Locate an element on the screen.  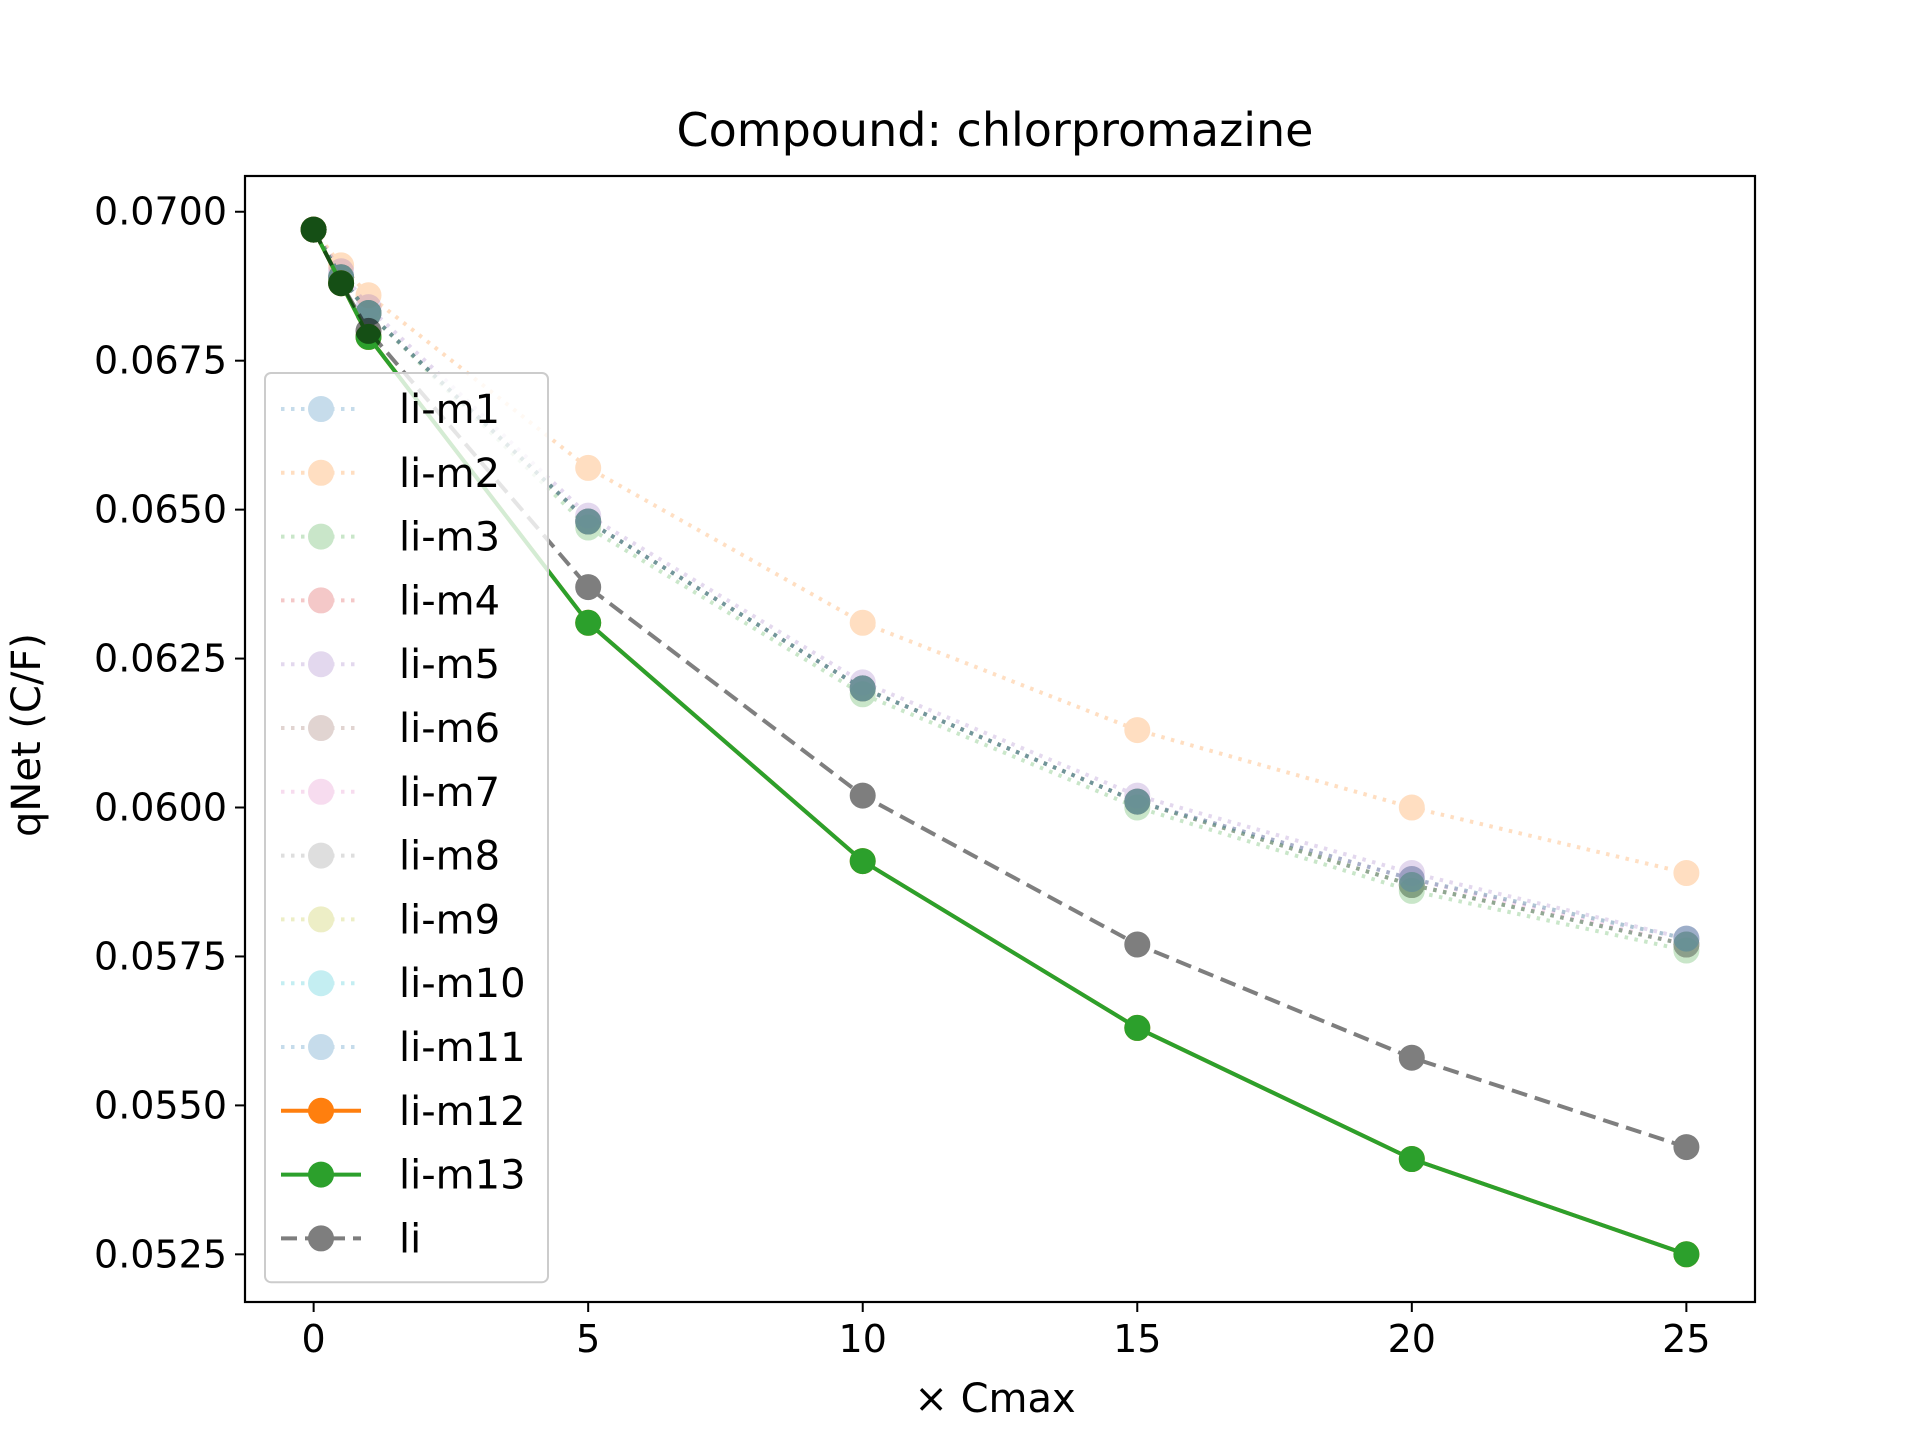
x-tick-label: 10 is located at coordinates (863, 1339).